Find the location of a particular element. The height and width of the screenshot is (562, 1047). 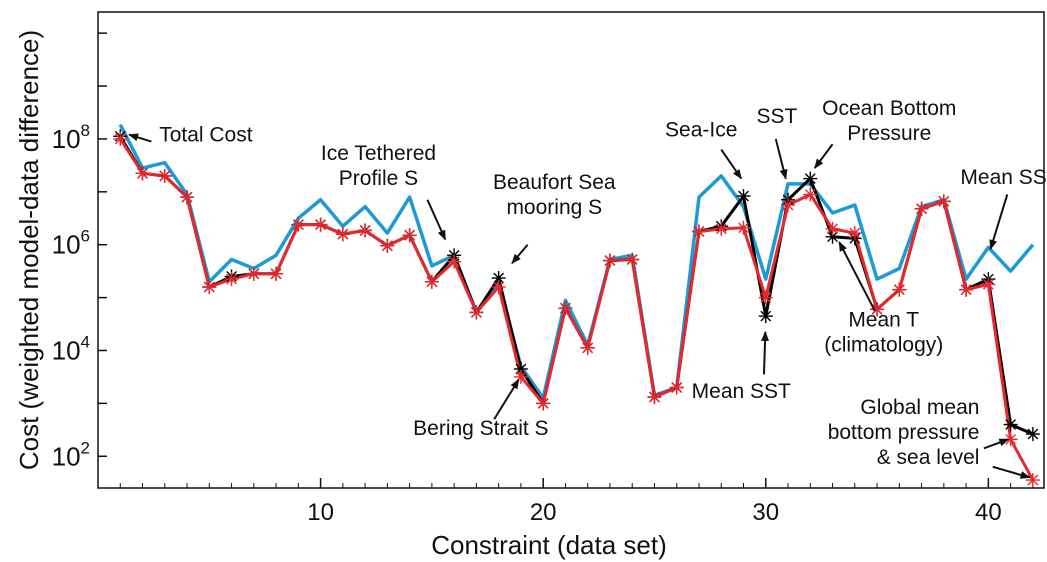

y-tick-exponent: 8 is located at coordinates (85, 130).